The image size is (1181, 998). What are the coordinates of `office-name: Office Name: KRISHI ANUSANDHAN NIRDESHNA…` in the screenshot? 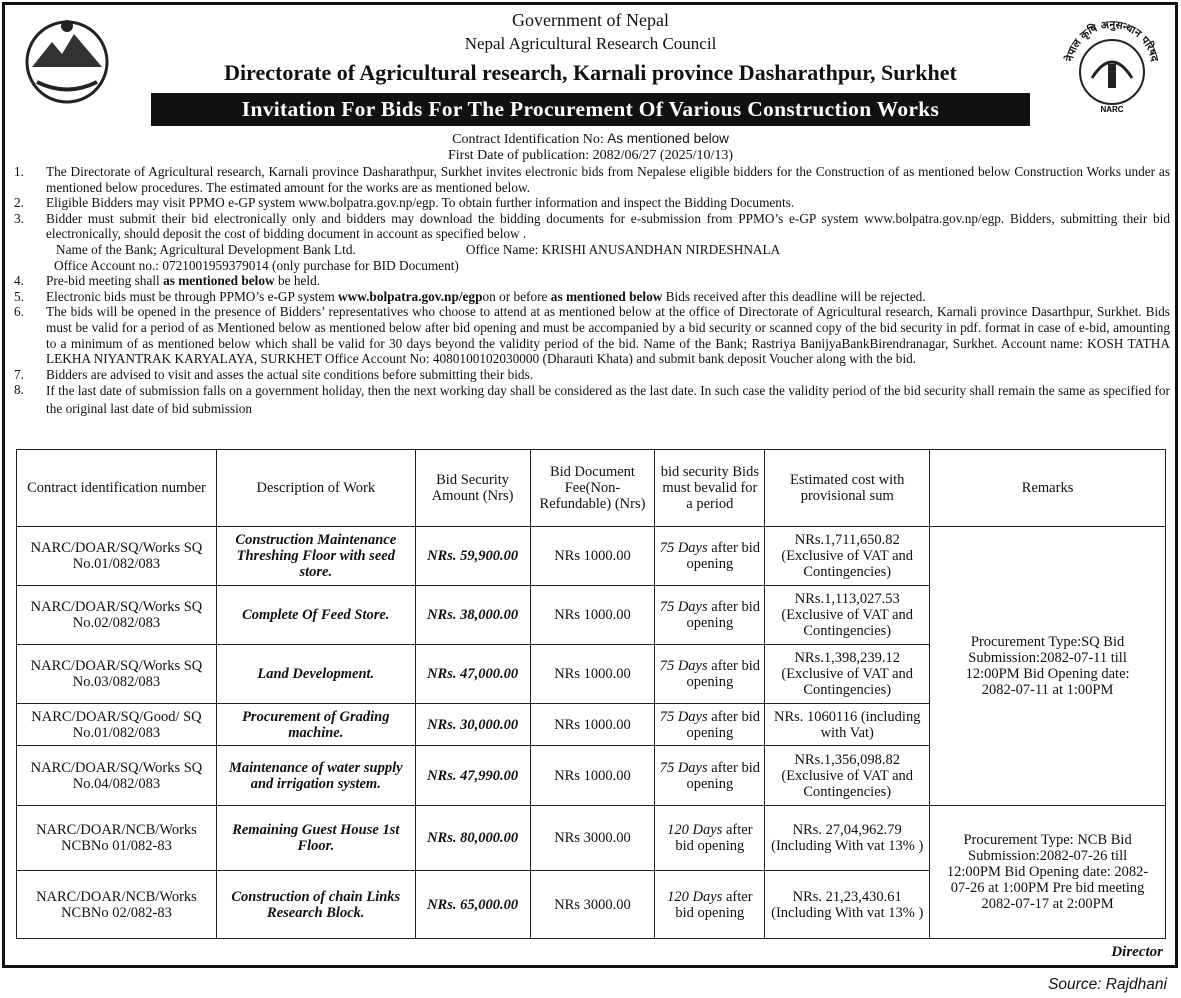 It's located at (623, 249).